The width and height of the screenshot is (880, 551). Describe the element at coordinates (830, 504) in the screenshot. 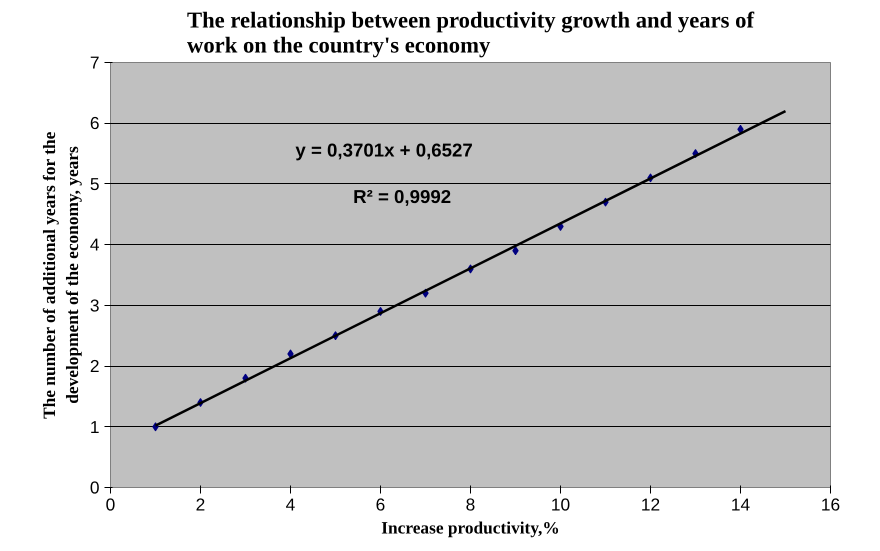

I see `x-tick-label: 16` at that location.